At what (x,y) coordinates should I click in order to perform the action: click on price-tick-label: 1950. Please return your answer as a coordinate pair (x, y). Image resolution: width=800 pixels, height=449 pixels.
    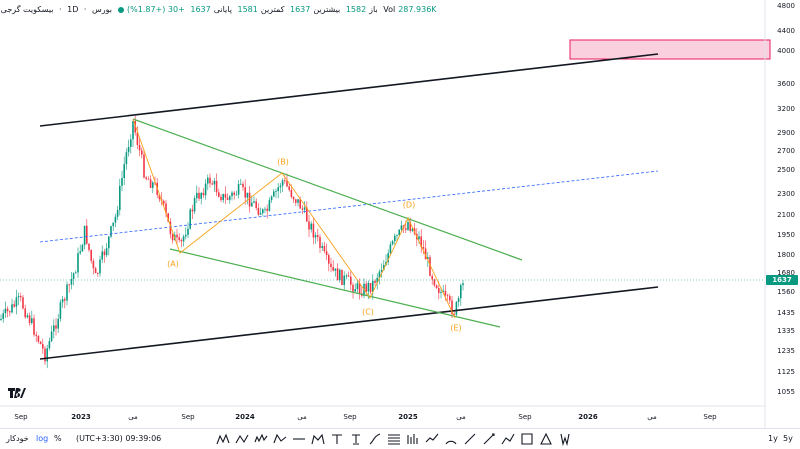
    Looking at the image, I should click on (786, 235).